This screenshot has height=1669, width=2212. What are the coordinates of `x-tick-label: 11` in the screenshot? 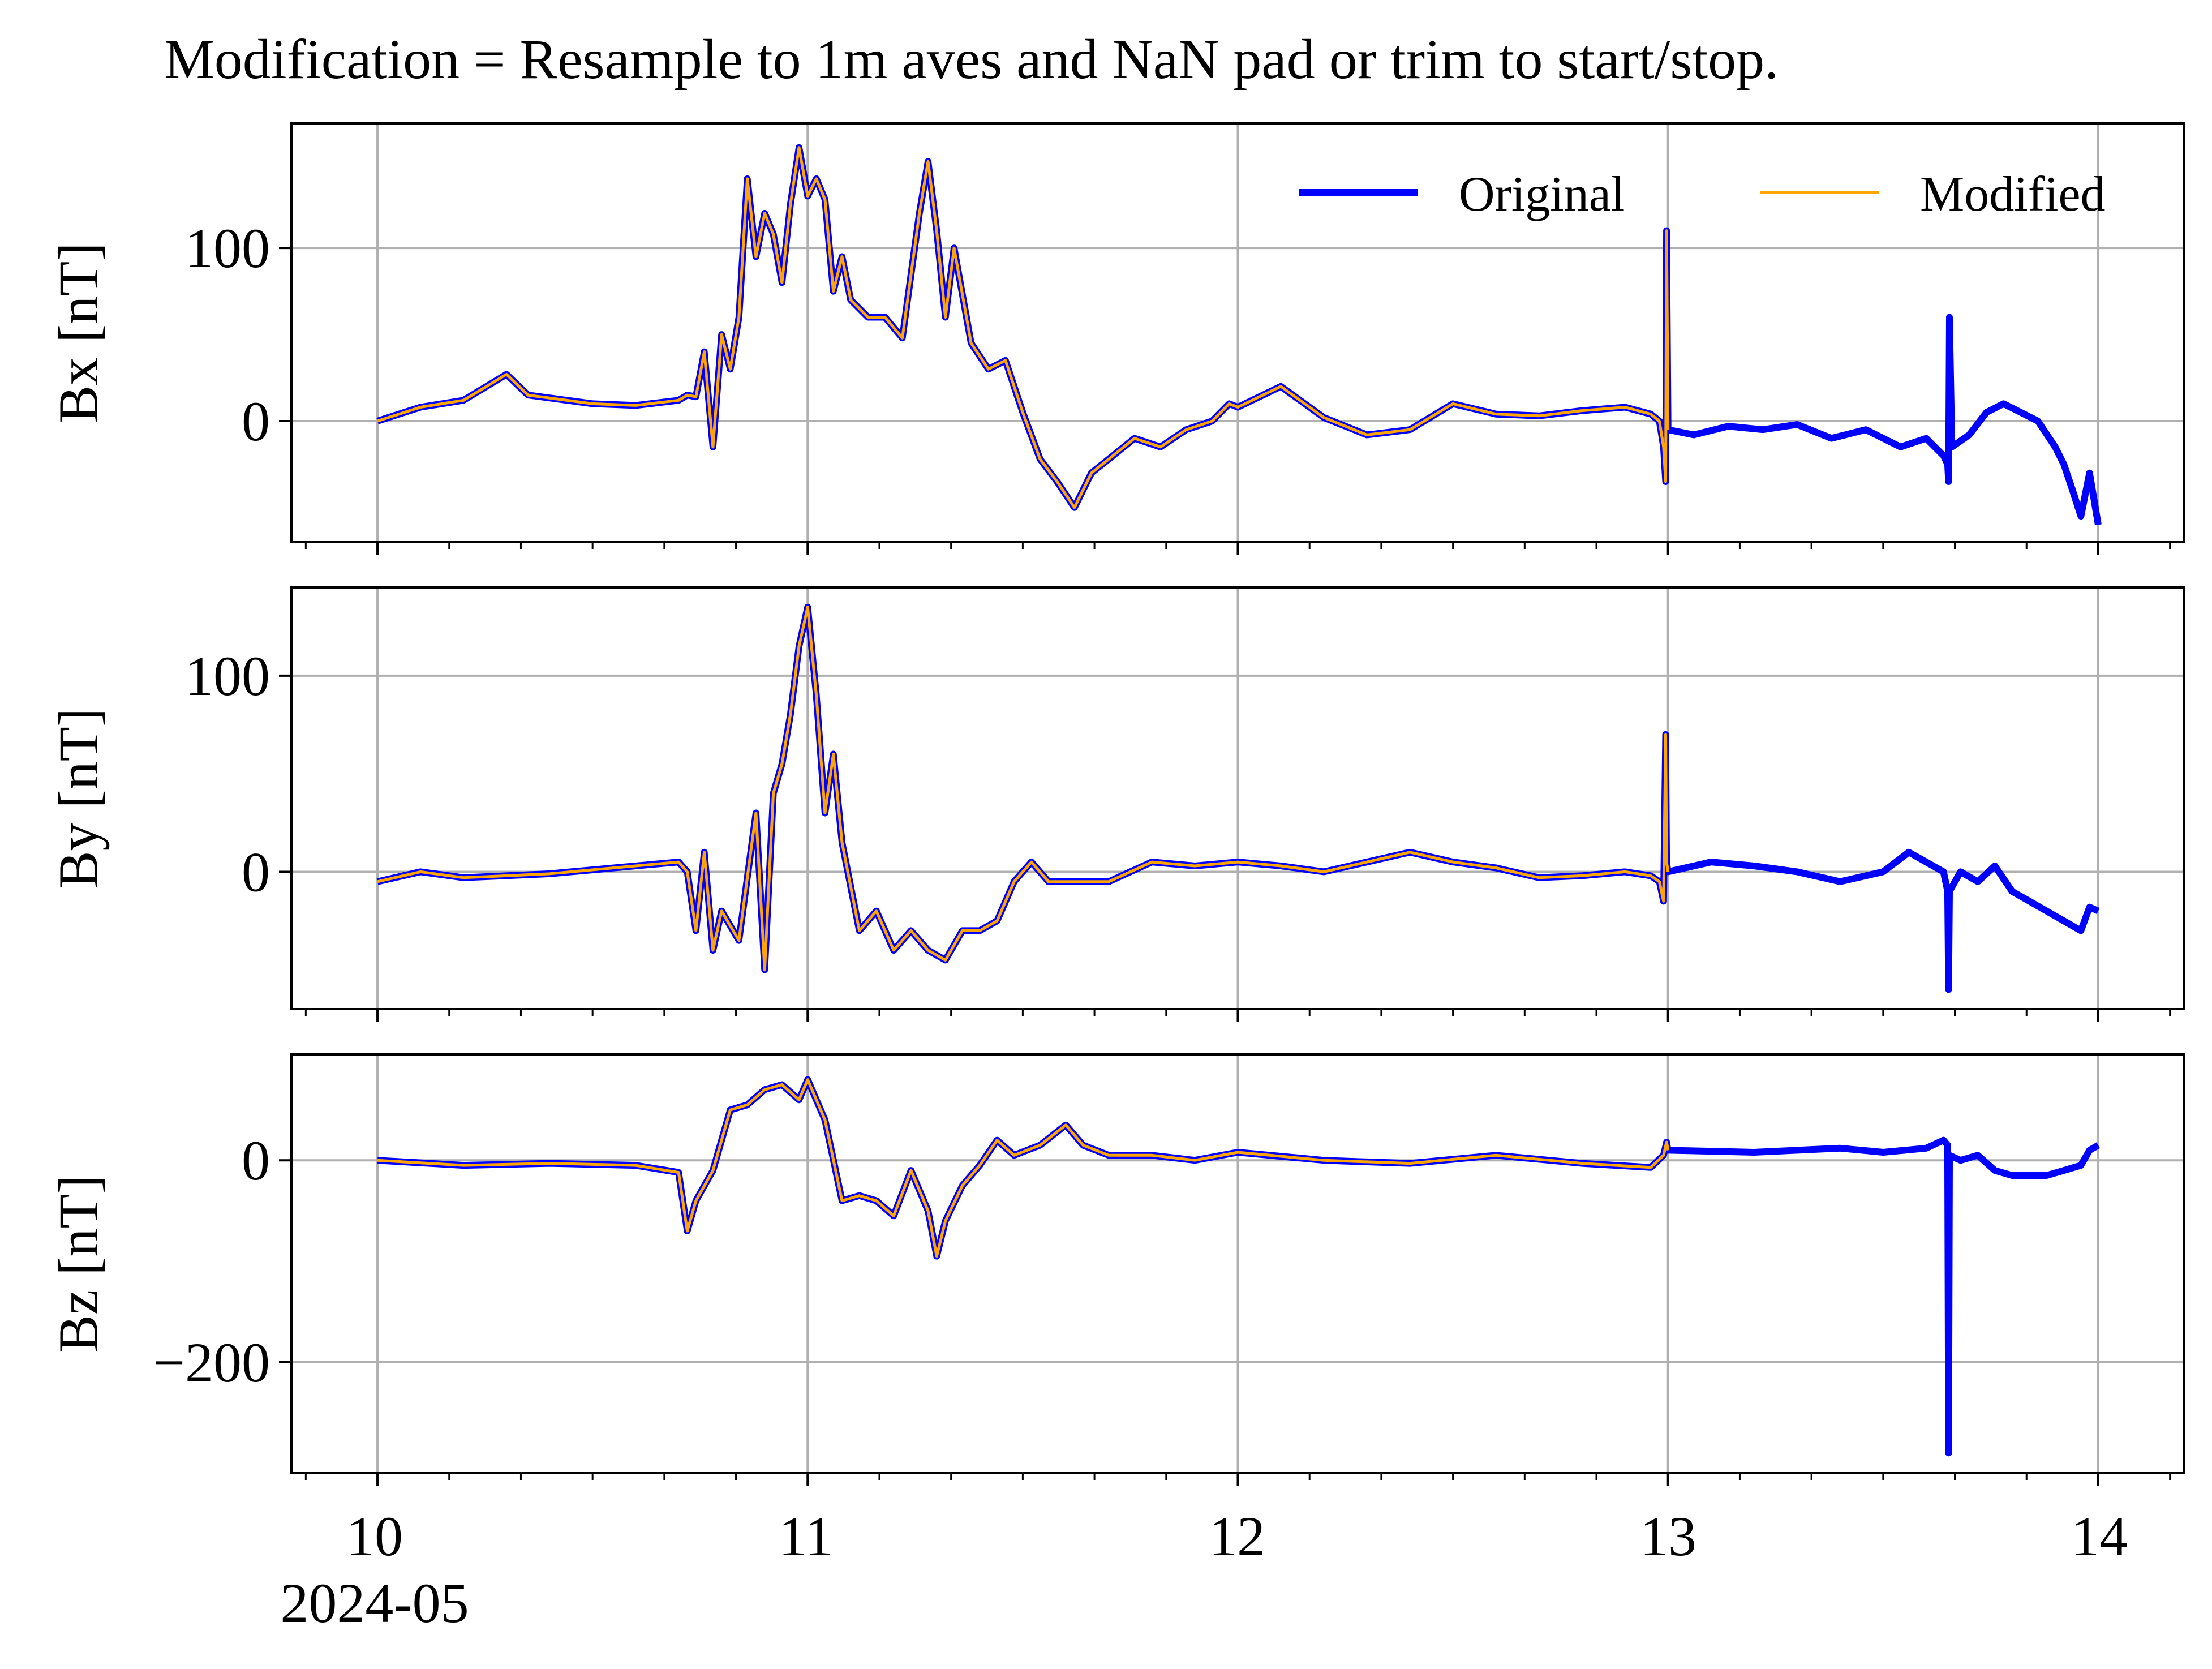 It's located at (806, 1536).